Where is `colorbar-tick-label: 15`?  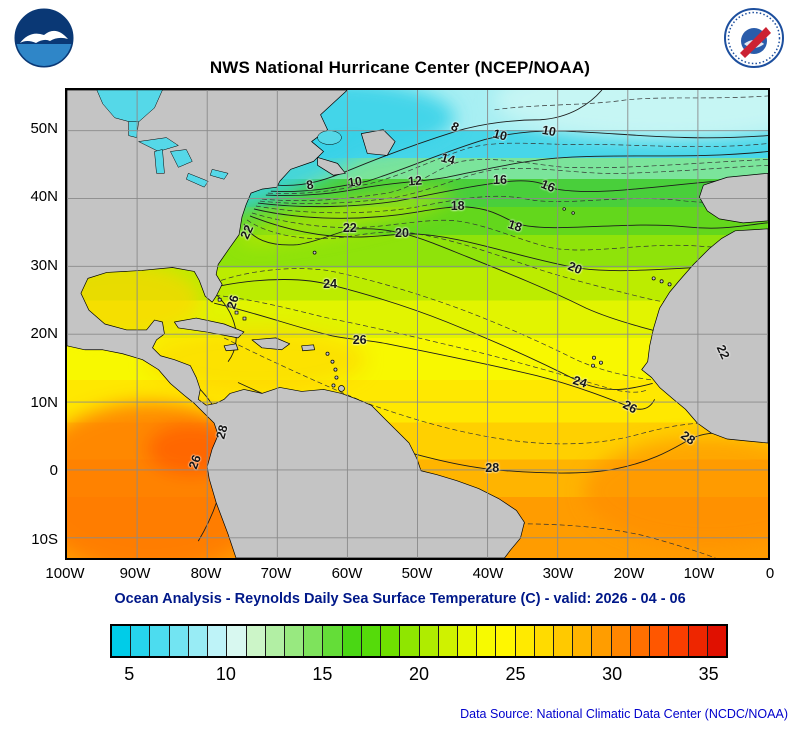 colorbar-tick-label: 15 is located at coordinates (322, 674).